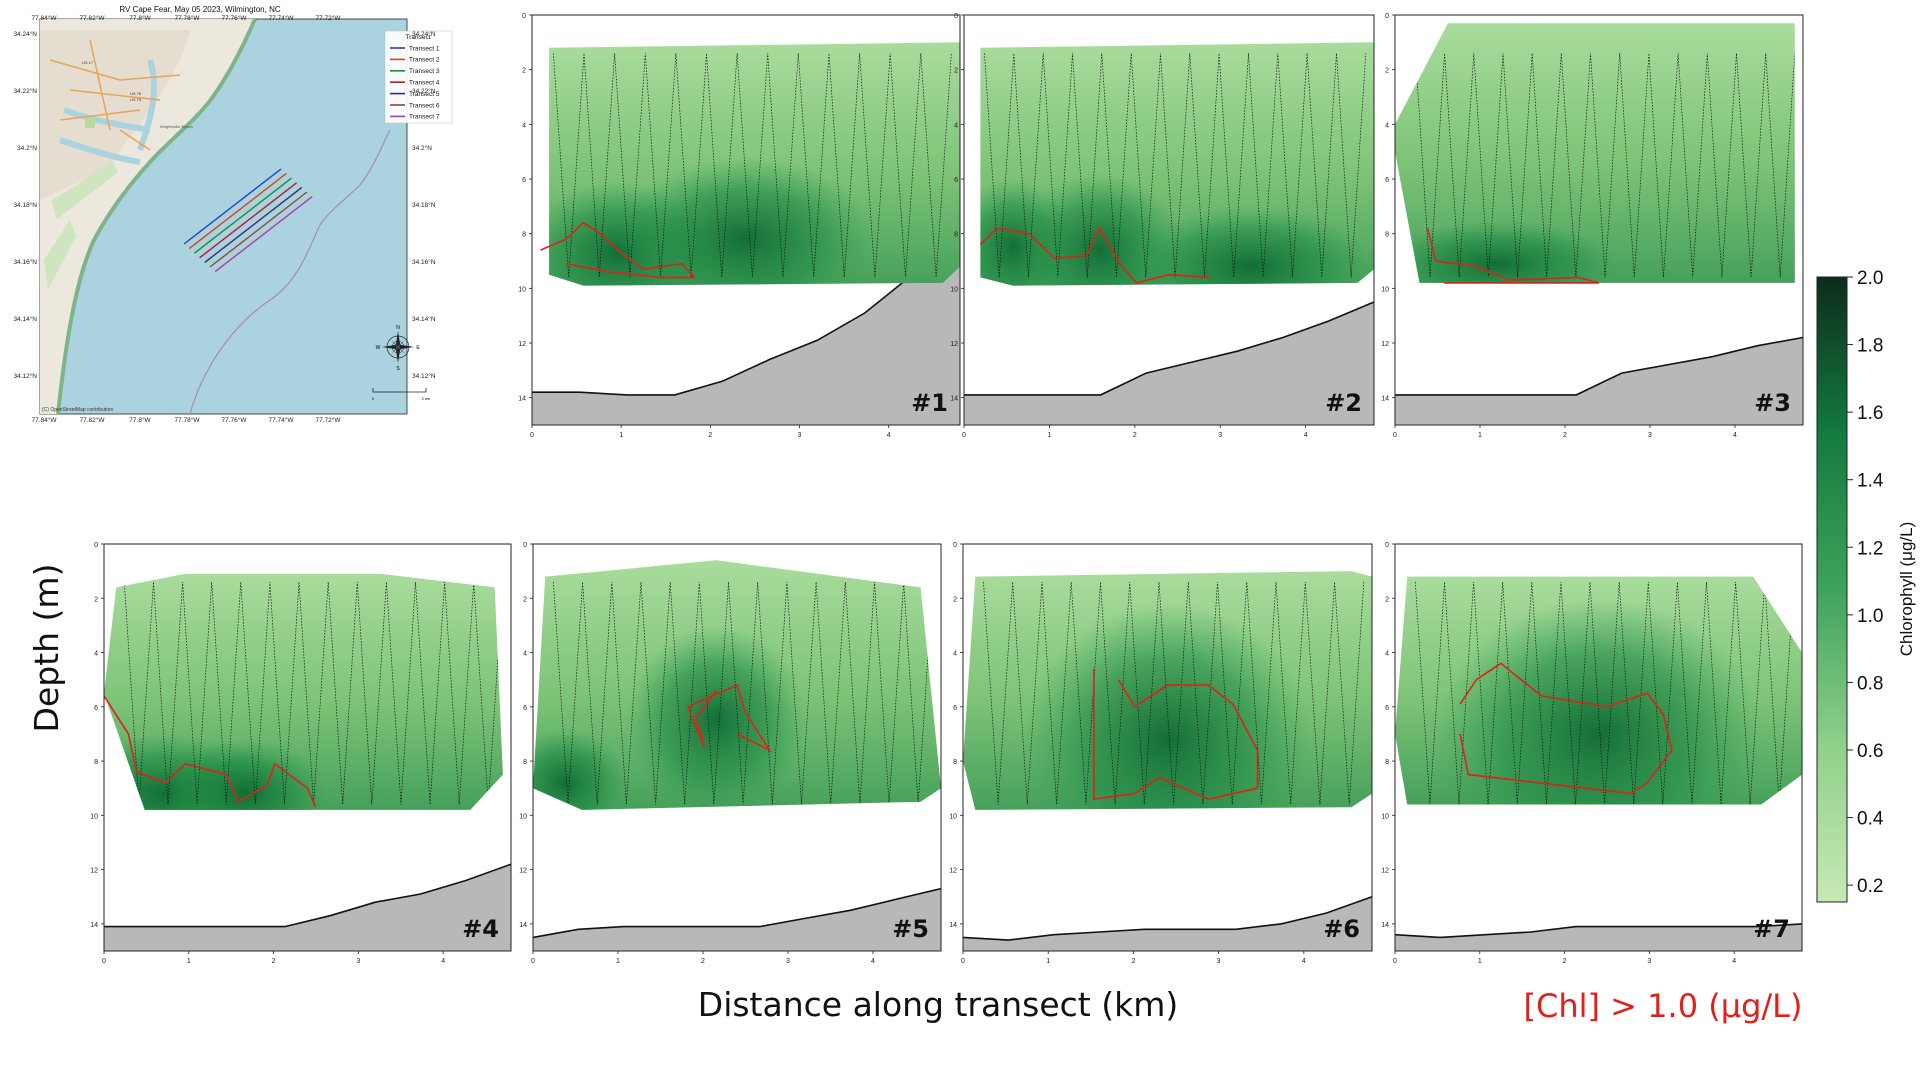 Image resolution: width=1920 pixels, height=1080 pixels. I want to click on map-lon-tick-bottom: 77.72°W, so click(328, 420).